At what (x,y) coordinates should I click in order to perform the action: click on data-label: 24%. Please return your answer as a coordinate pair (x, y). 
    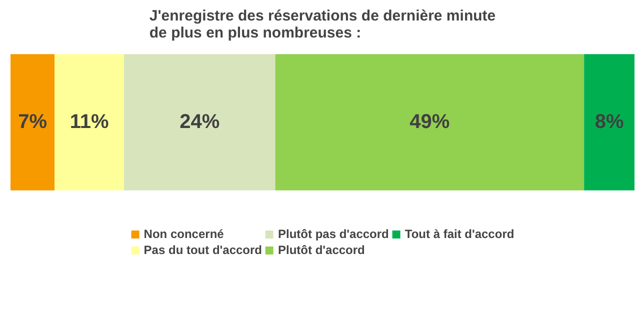
    Looking at the image, I should click on (200, 122).